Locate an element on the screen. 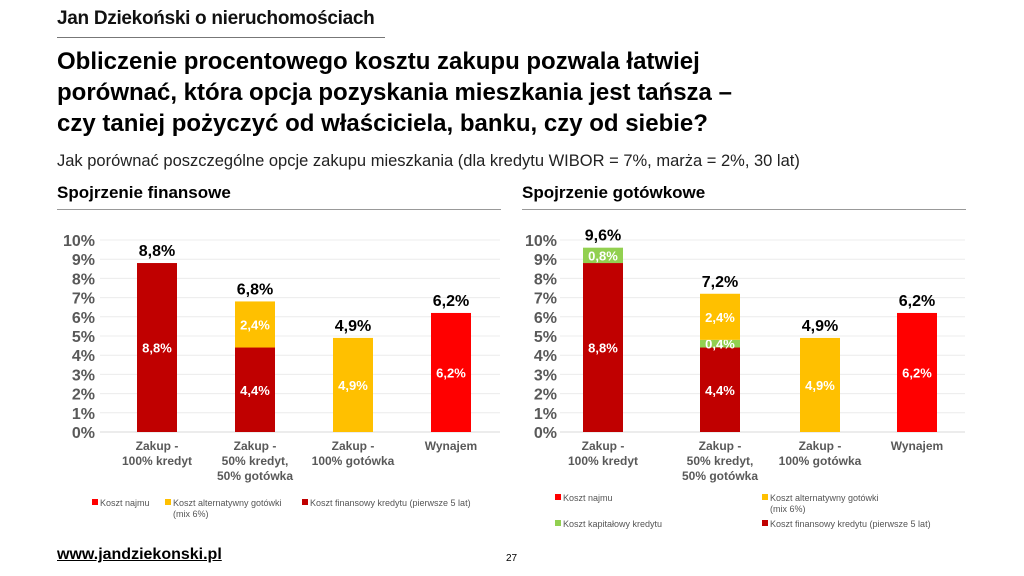  y-tick-label: 7% is located at coordinates (545, 299).